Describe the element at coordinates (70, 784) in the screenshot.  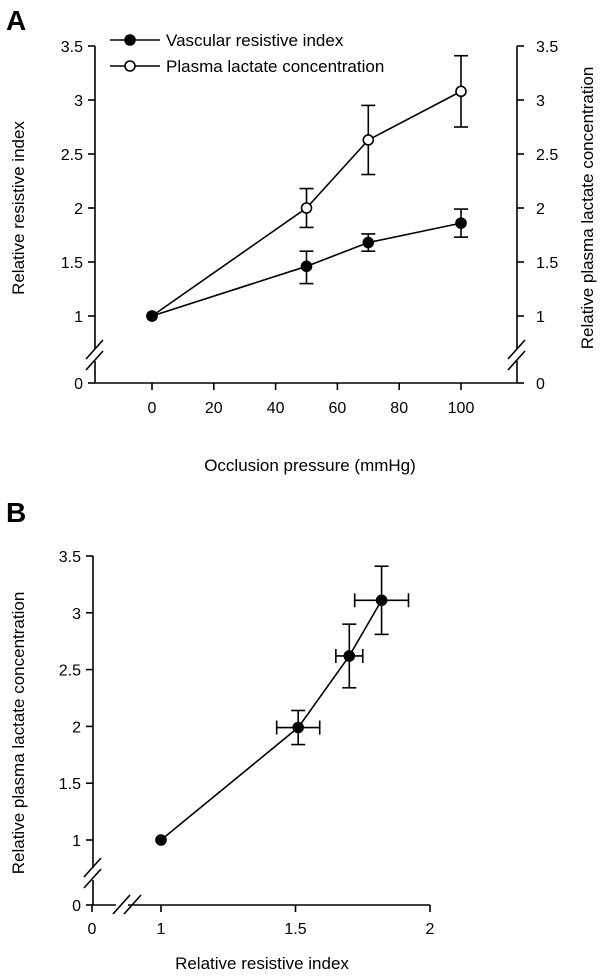
I see `panel-b-y-tick-label: 1.5` at that location.